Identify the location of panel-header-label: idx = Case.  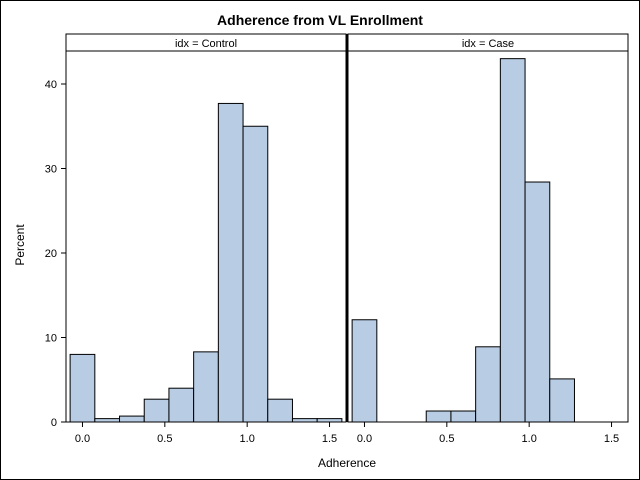
(488, 44).